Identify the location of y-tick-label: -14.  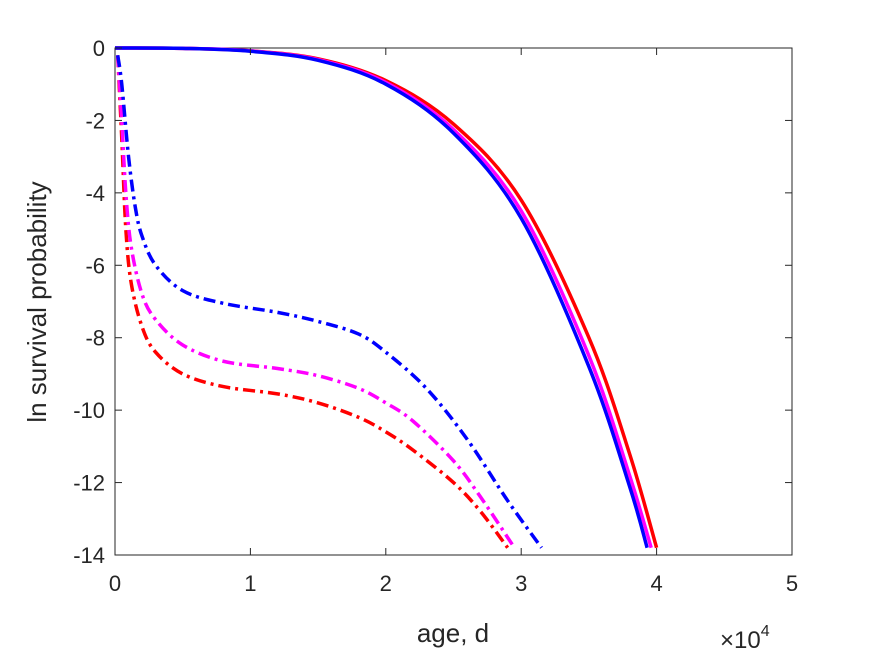
(89, 555).